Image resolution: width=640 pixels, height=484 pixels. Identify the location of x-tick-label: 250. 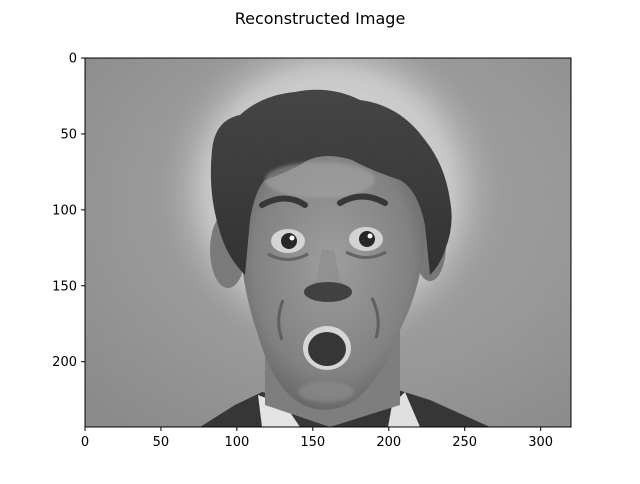
(464, 442).